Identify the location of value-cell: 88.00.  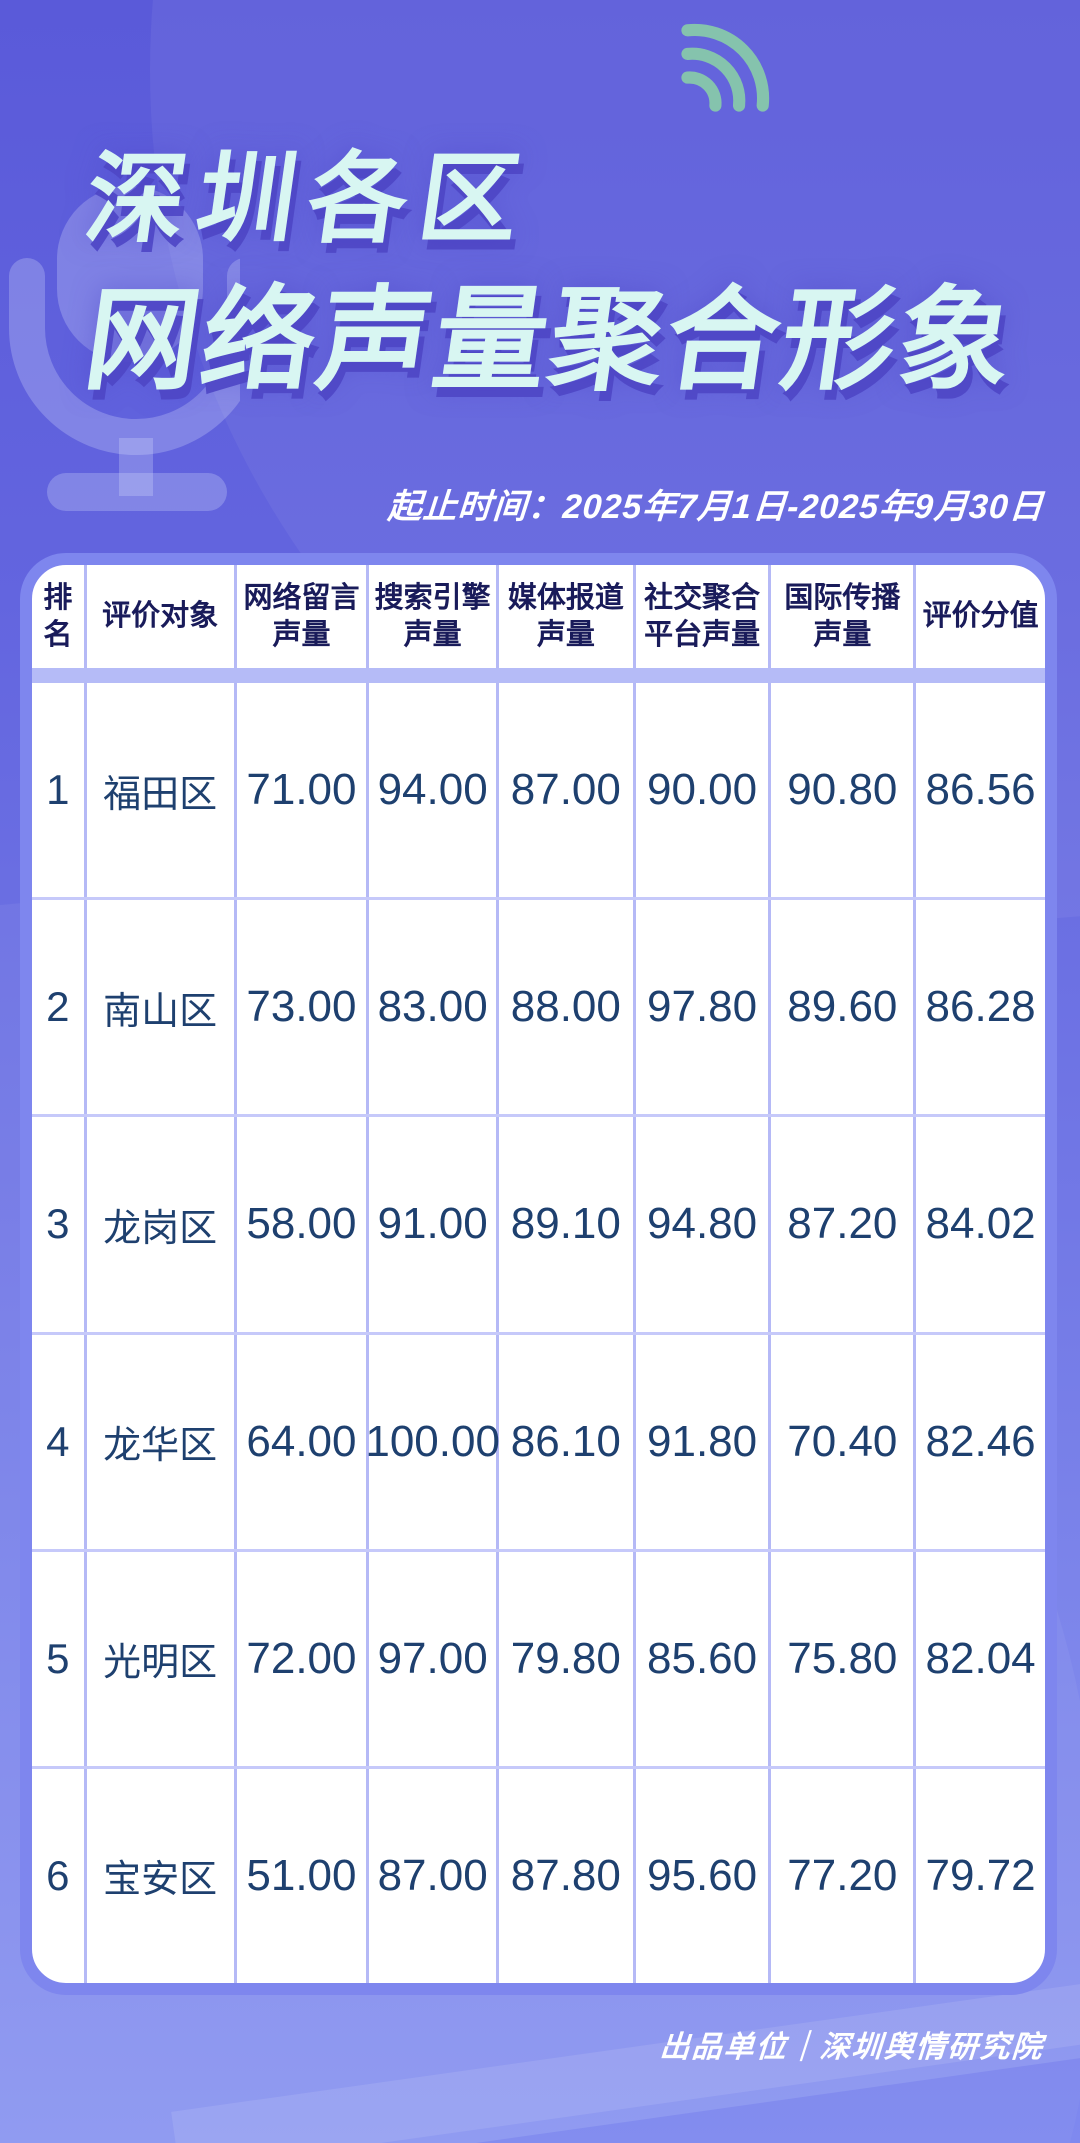
(567, 1007).